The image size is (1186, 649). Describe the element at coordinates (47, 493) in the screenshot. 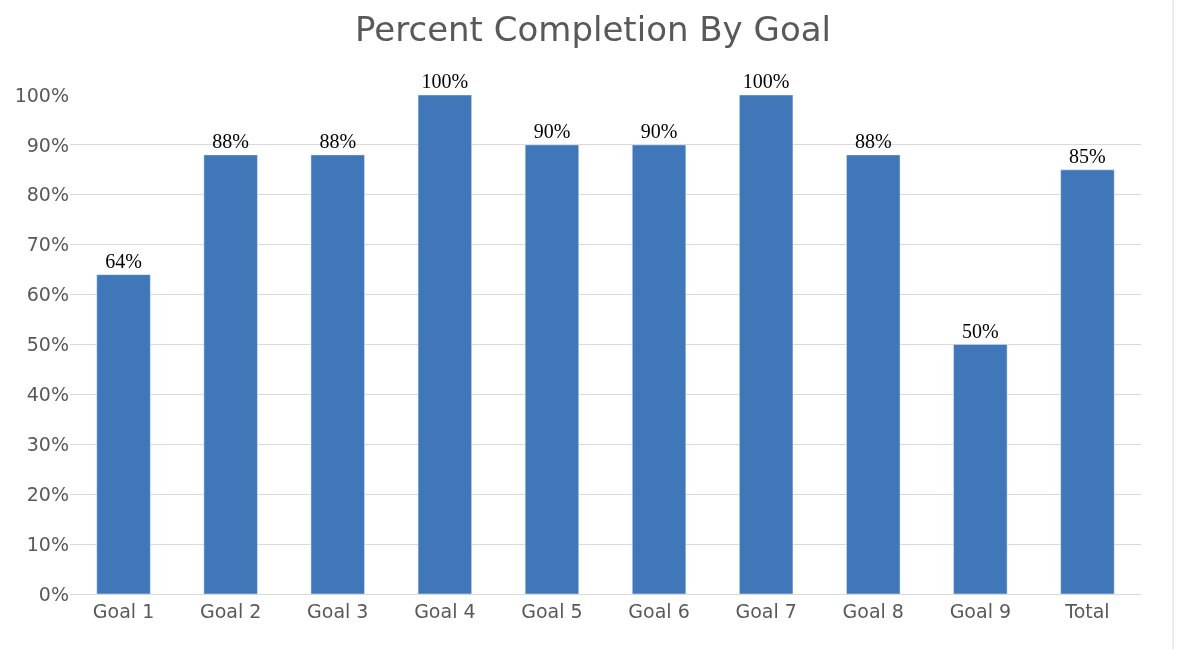

I see `y-tick-label: 20%` at that location.